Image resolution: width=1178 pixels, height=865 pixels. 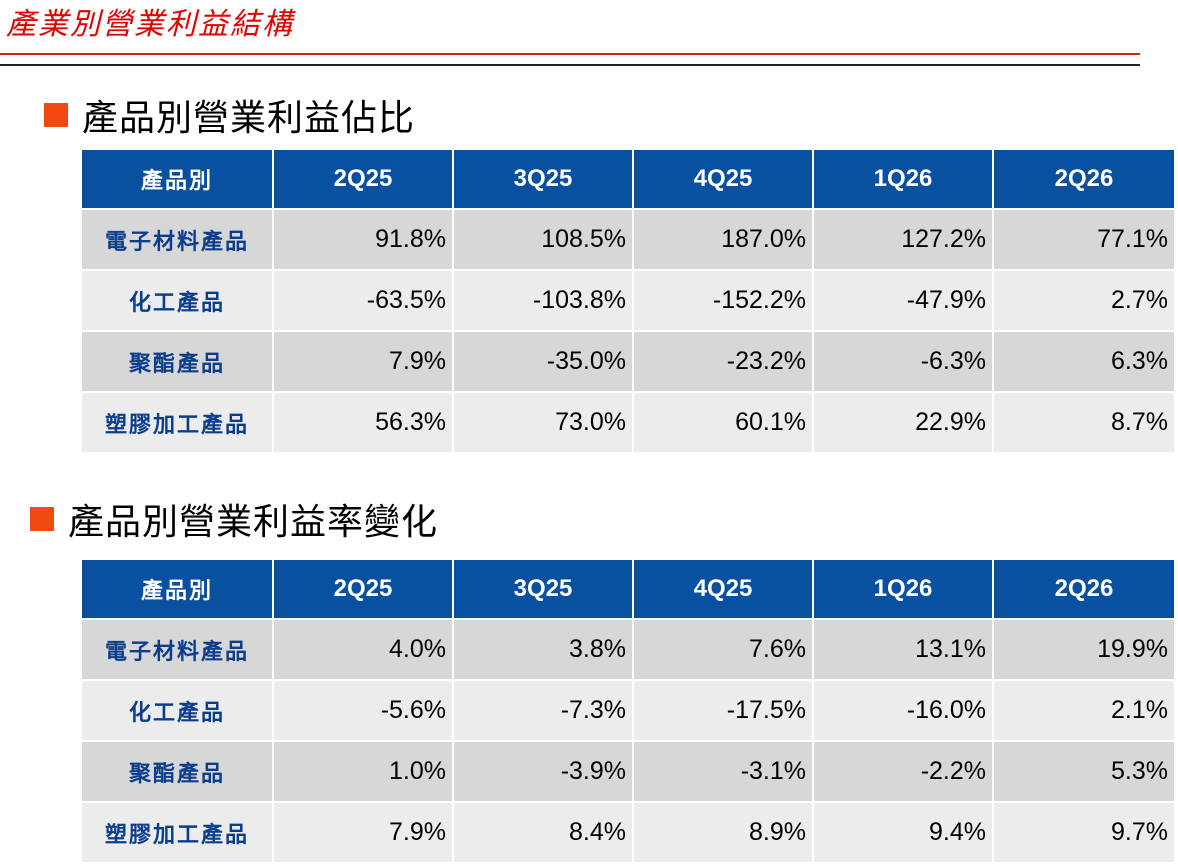 What do you see at coordinates (1084, 240) in the screenshot?
I see `table-cell: 77.1%` at bounding box center [1084, 240].